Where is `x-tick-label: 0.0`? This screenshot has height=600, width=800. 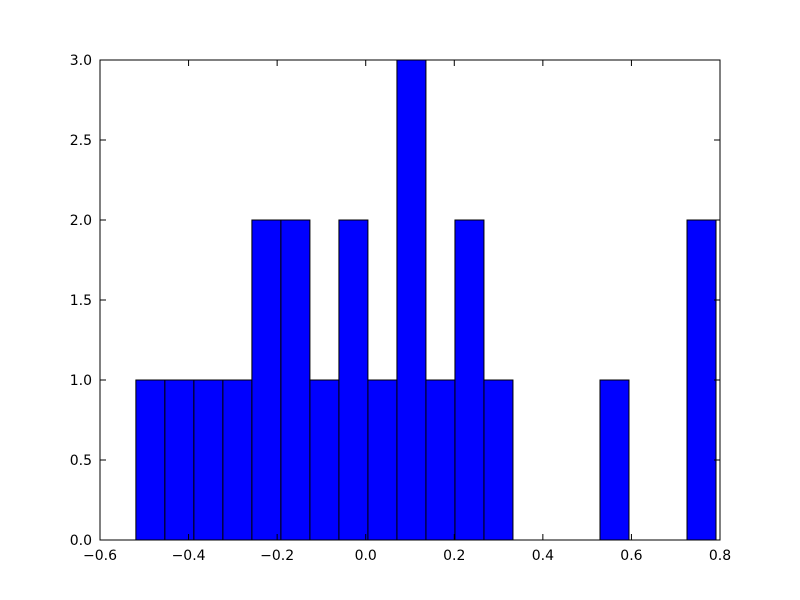
x-tick-label: 0.0 is located at coordinates (366, 556).